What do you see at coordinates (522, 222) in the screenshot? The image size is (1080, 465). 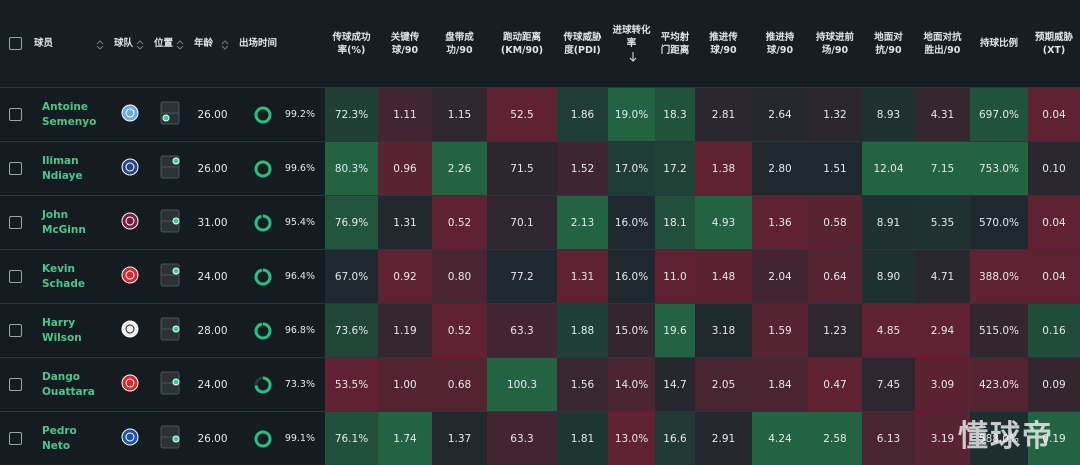 I see `stat-cell: 70.1` at bounding box center [522, 222].